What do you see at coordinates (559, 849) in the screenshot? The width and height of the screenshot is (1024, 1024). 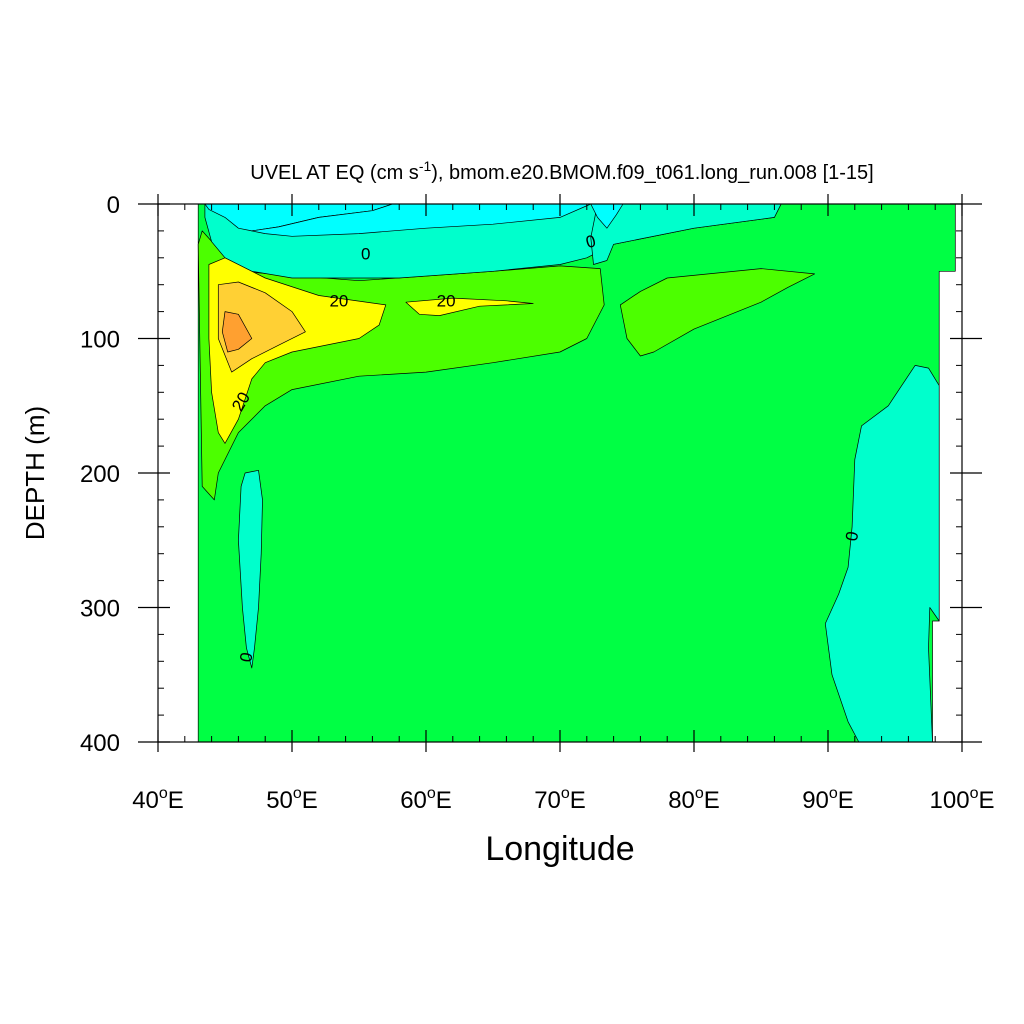 I see `x-axis-label: Longitude` at bounding box center [559, 849].